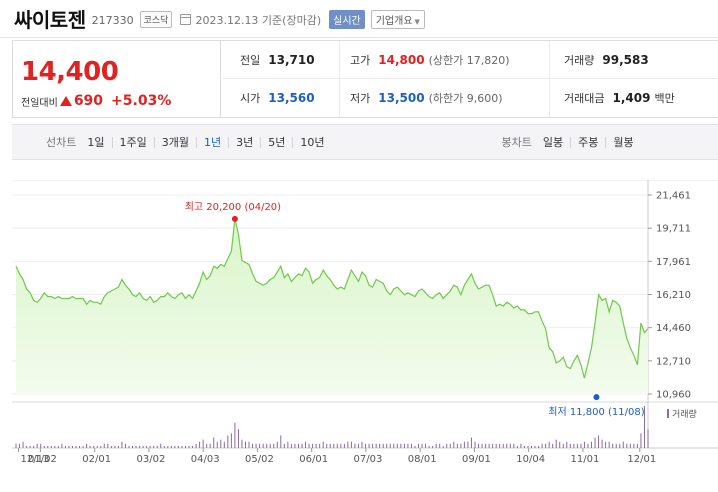 Image resolution: width=718 pixels, height=492 pixels. I want to click on up-arrow-icon, so click(65, 101).